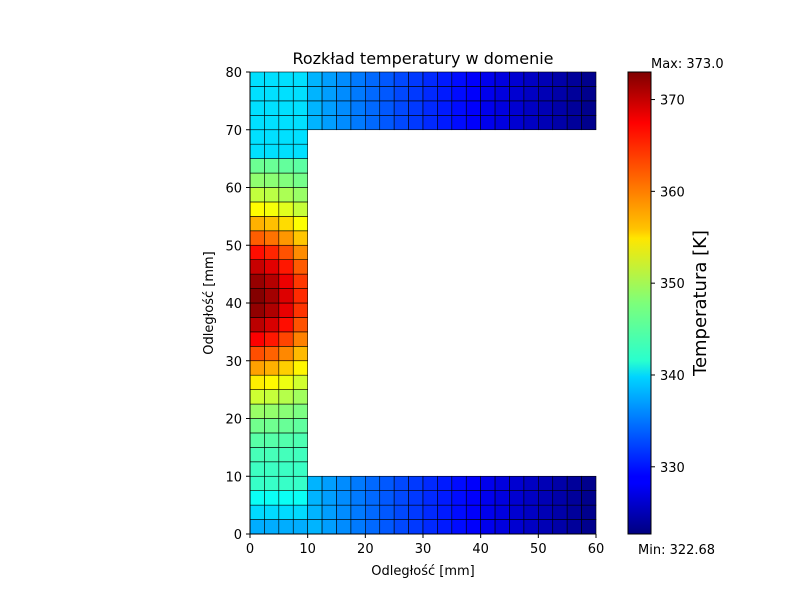  Describe the element at coordinates (687, 64) in the screenshot. I see `colorbar-max-label: Max: 373.0` at that location.